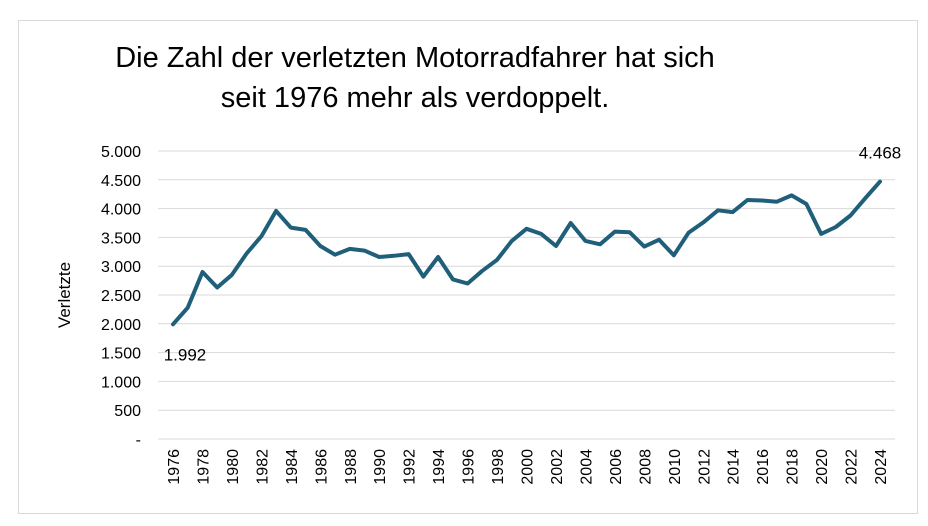  I want to click on x-tick-label: 2004, so click(586, 467).